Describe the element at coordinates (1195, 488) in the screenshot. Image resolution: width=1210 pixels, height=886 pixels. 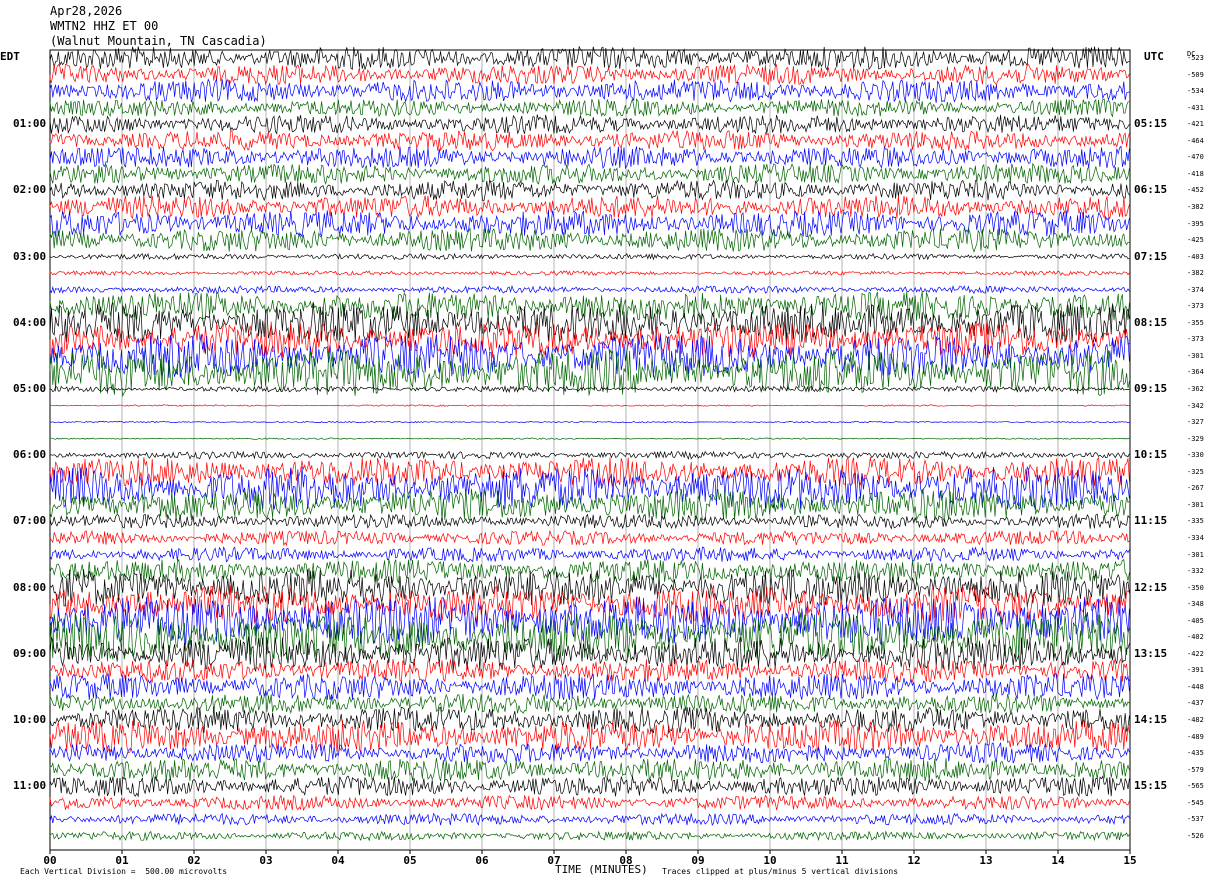
I see `dc-offset-label: -267` at that location.